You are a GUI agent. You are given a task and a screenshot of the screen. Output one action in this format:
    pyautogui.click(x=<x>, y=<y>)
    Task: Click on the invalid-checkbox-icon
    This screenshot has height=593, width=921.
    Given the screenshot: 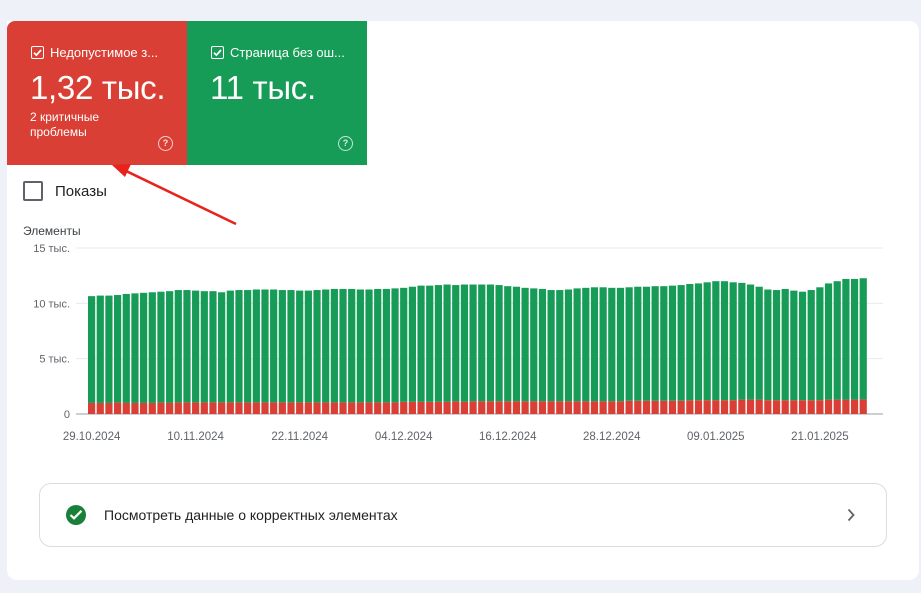 What is the action you would take?
    pyautogui.click(x=37, y=52)
    